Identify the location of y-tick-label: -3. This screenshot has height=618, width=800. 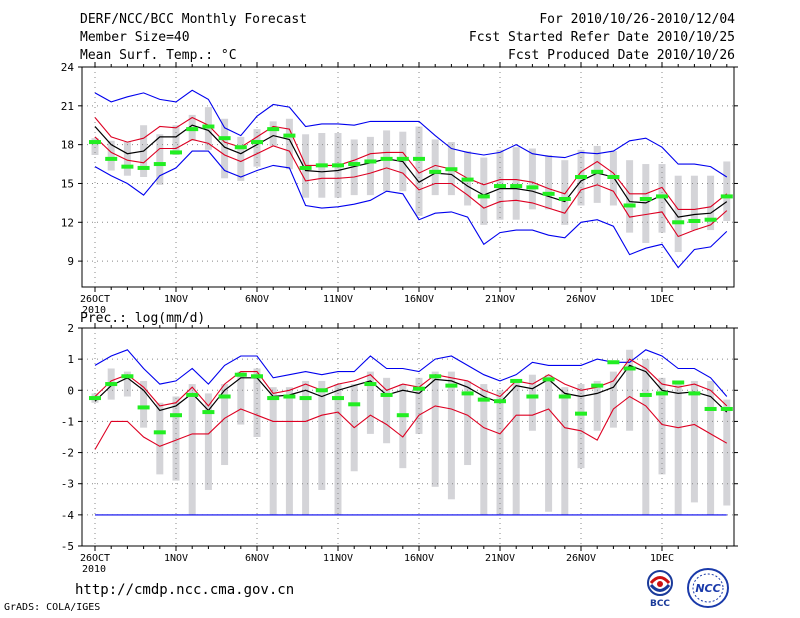
(67, 484).